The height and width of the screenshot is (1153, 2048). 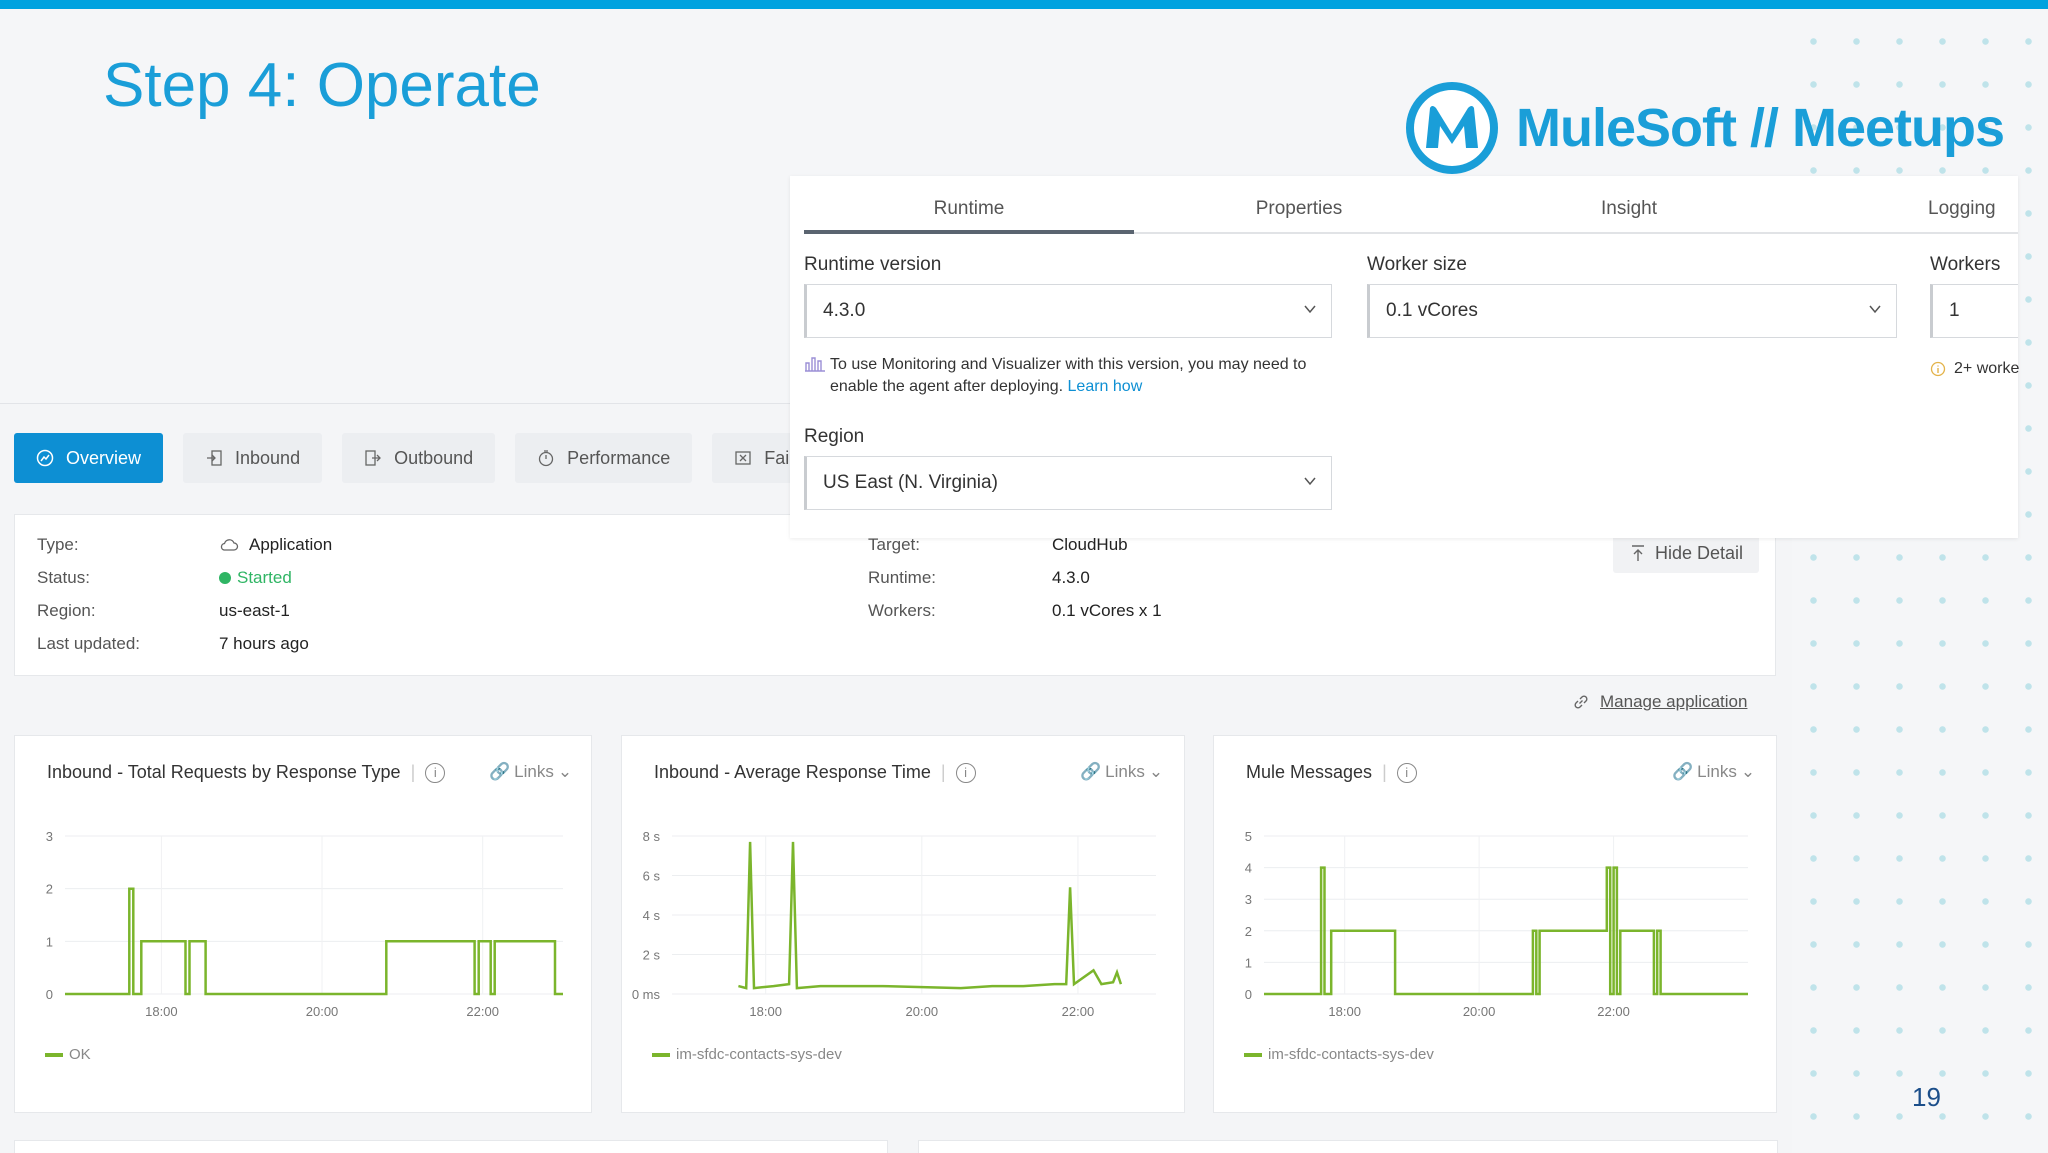 I want to click on chevron-down-icon, so click(x=1310, y=481).